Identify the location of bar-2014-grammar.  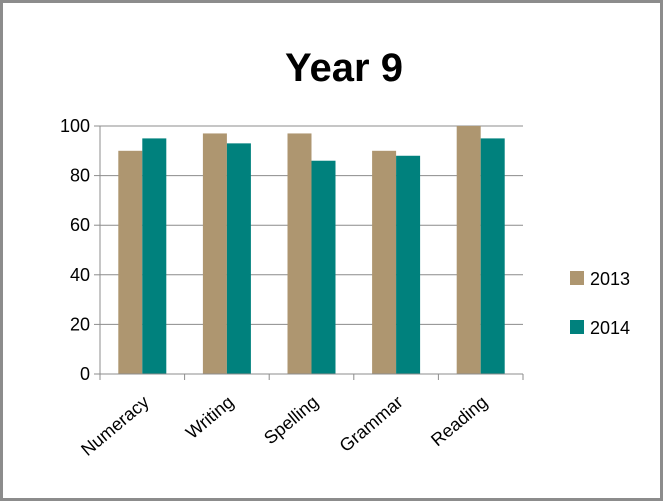
(408, 264).